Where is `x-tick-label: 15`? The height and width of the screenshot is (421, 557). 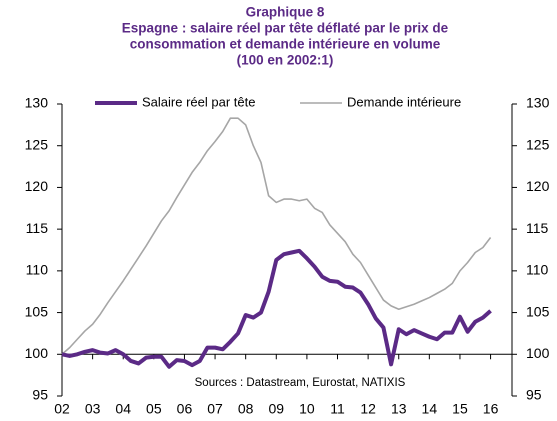 x-tick-label: 15 is located at coordinates (460, 409).